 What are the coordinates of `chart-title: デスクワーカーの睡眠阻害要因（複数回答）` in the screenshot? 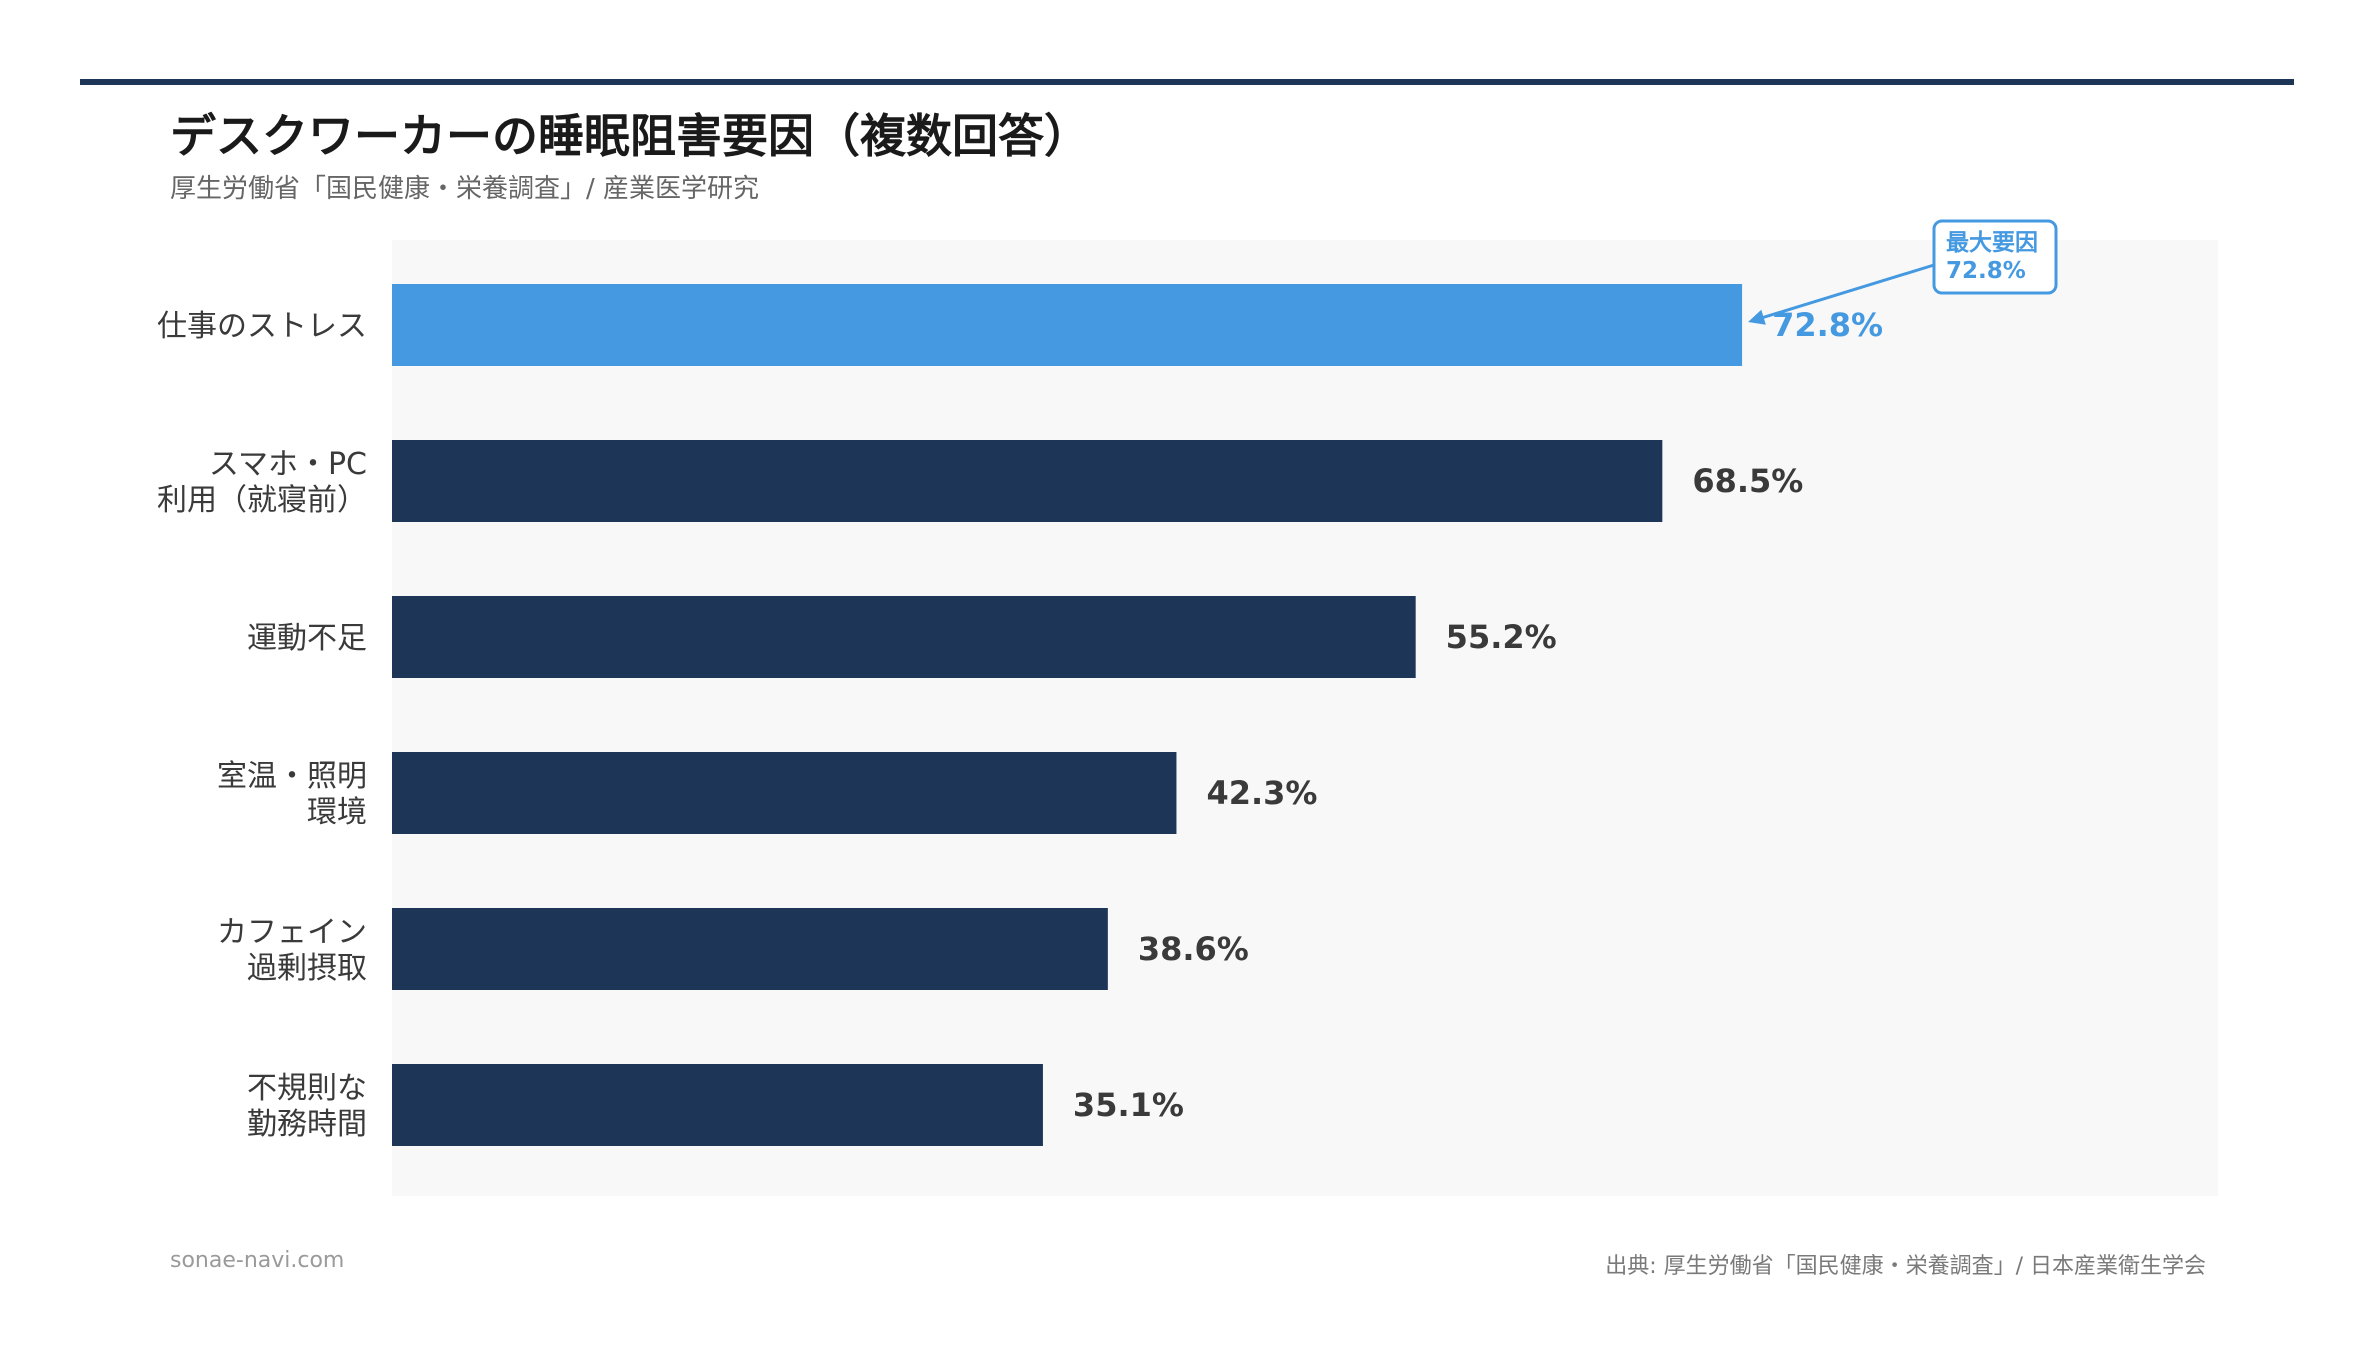 It's located at (630, 136).